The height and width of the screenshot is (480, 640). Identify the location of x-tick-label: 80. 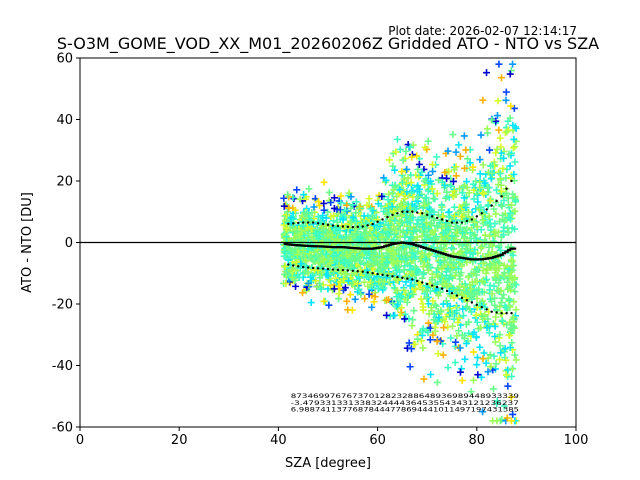
(477, 440).